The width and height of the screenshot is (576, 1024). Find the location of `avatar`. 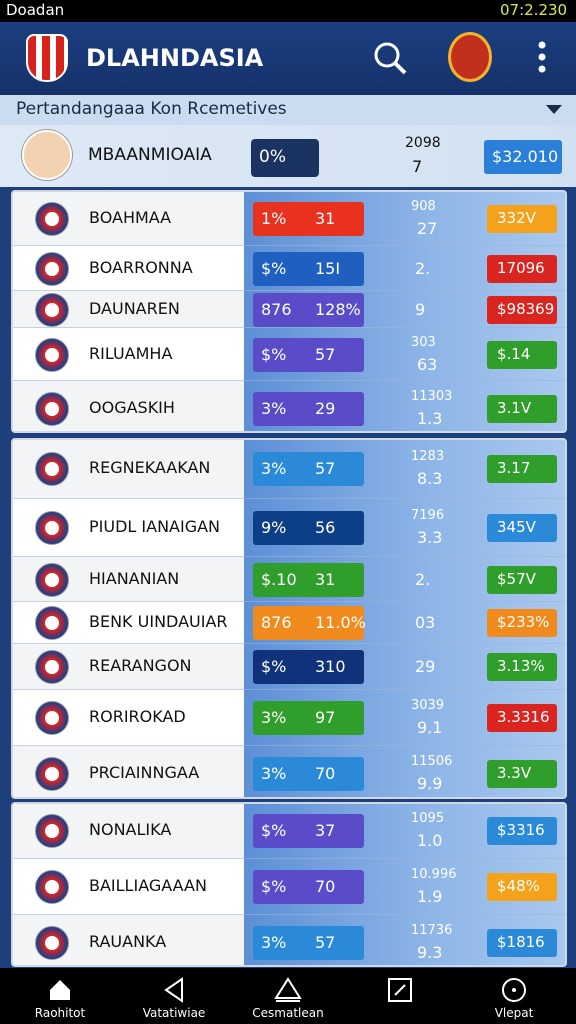

avatar is located at coordinates (47, 155).